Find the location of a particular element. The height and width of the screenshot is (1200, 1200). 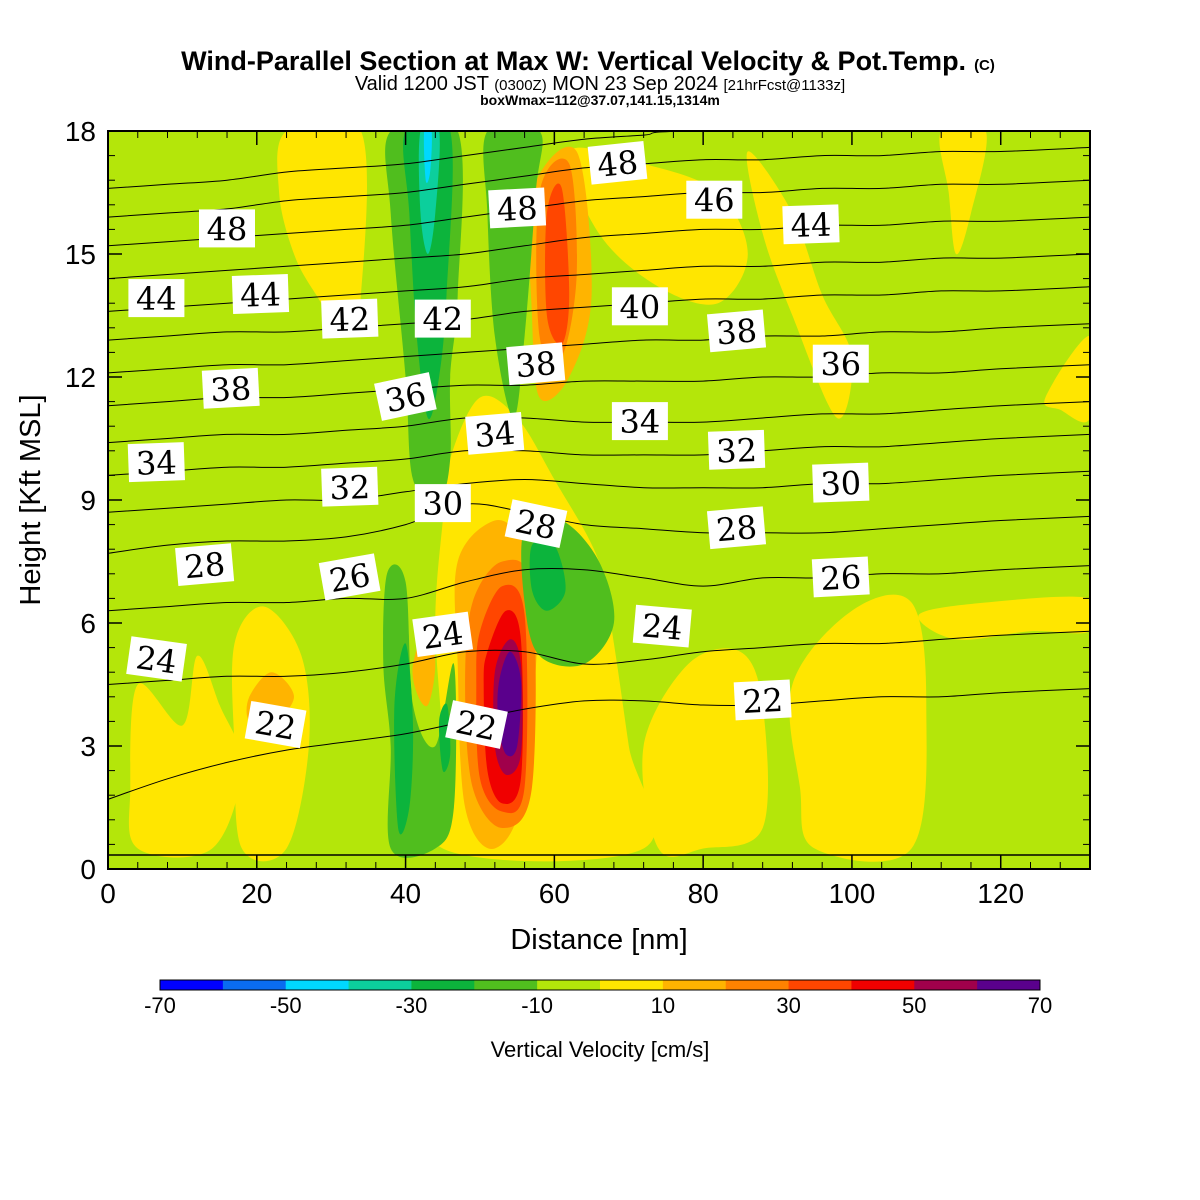

valid-prefix: Valid 1200 JST is located at coordinates (422, 84).